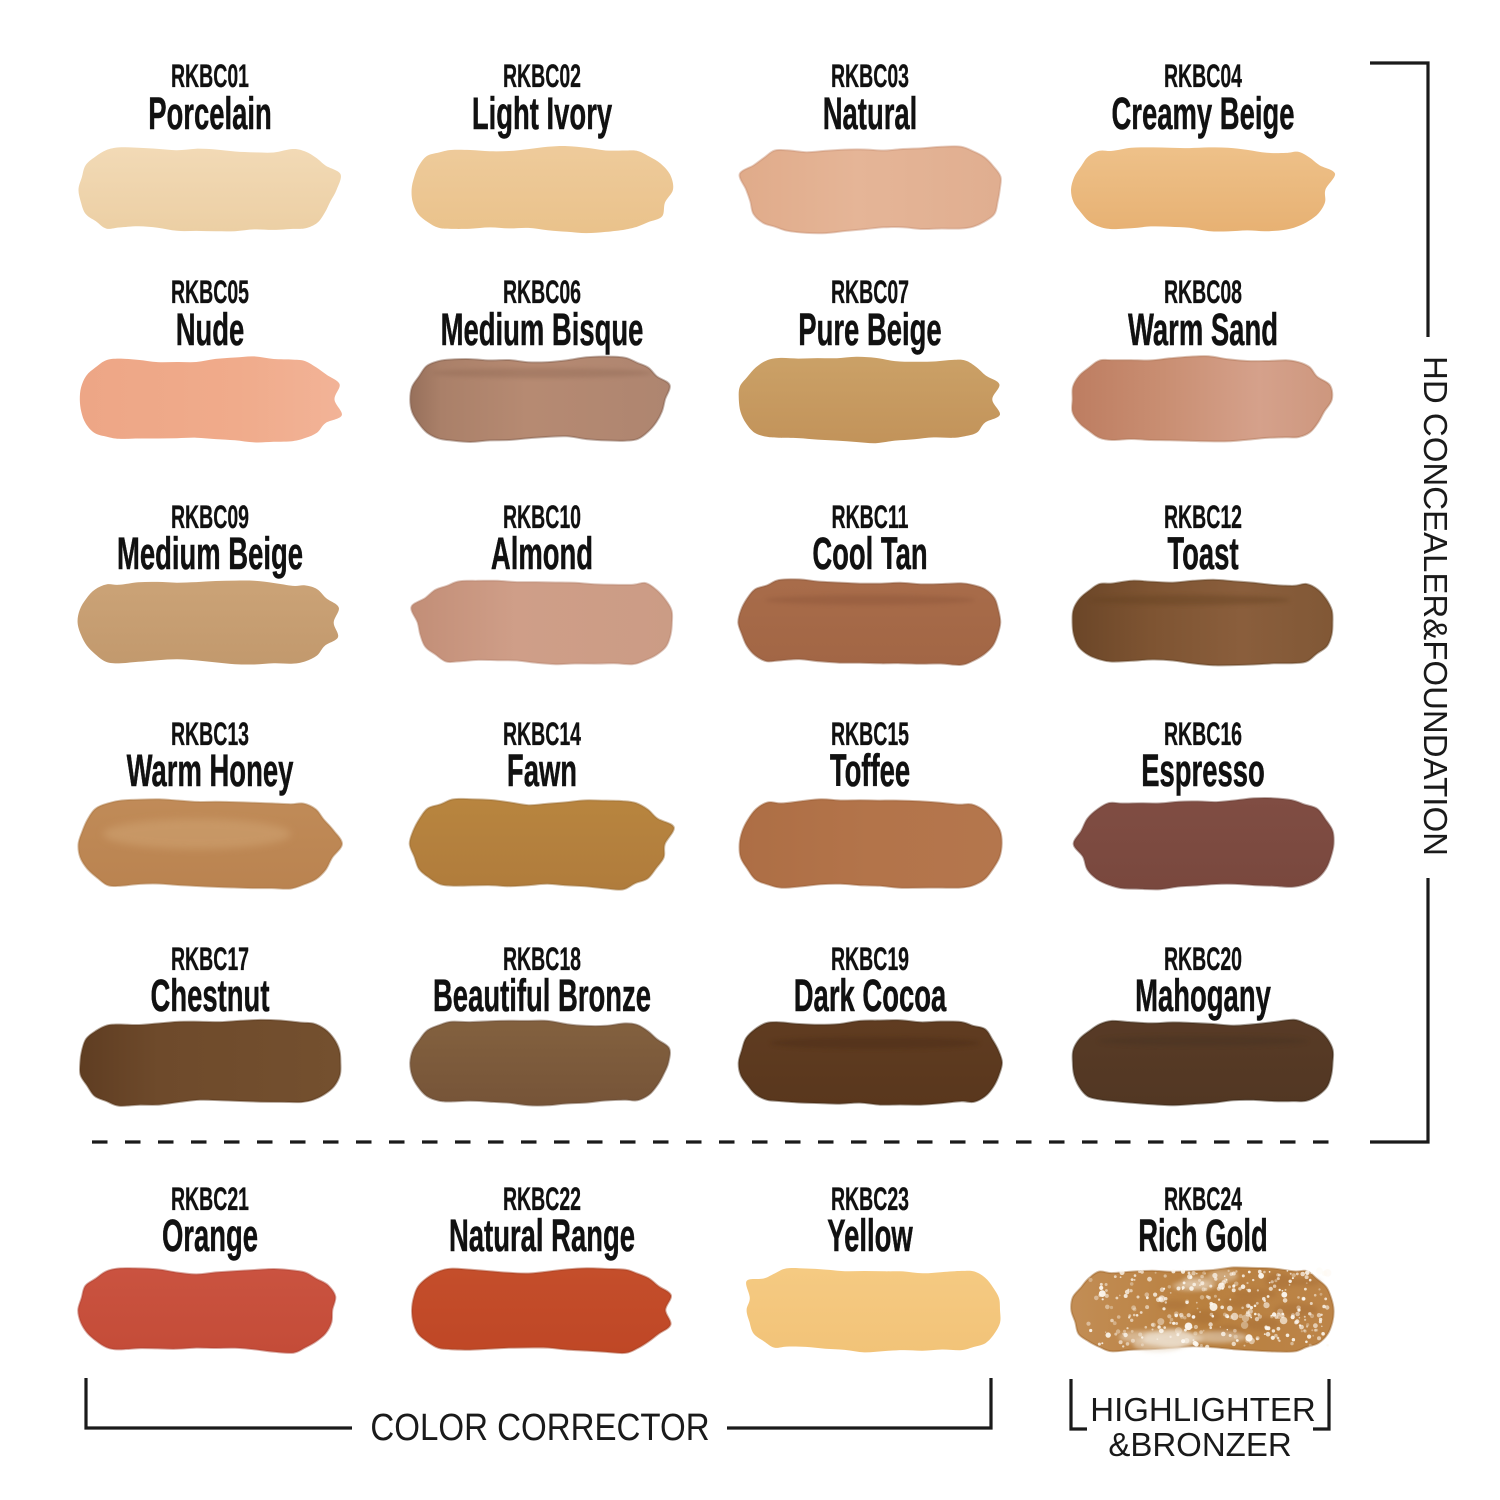 The width and height of the screenshot is (1500, 1500). What do you see at coordinates (542, 1235) in the screenshot?
I see `svg-text: Natural Range` at bounding box center [542, 1235].